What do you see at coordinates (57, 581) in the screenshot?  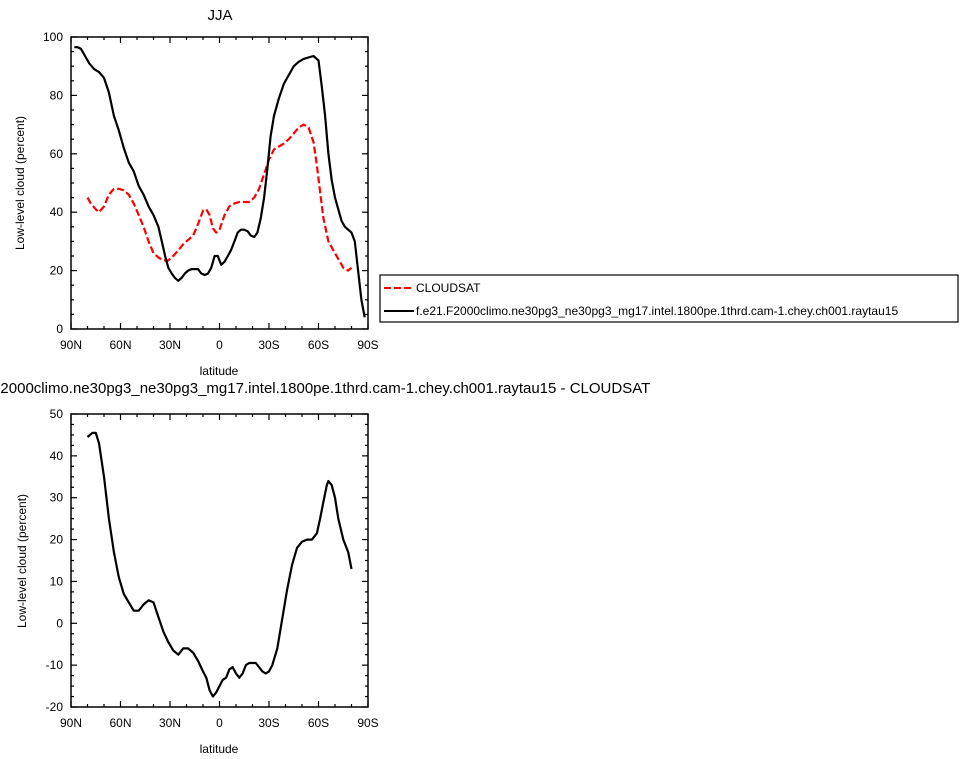 I see `y-tick-label: 10` at bounding box center [57, 581].